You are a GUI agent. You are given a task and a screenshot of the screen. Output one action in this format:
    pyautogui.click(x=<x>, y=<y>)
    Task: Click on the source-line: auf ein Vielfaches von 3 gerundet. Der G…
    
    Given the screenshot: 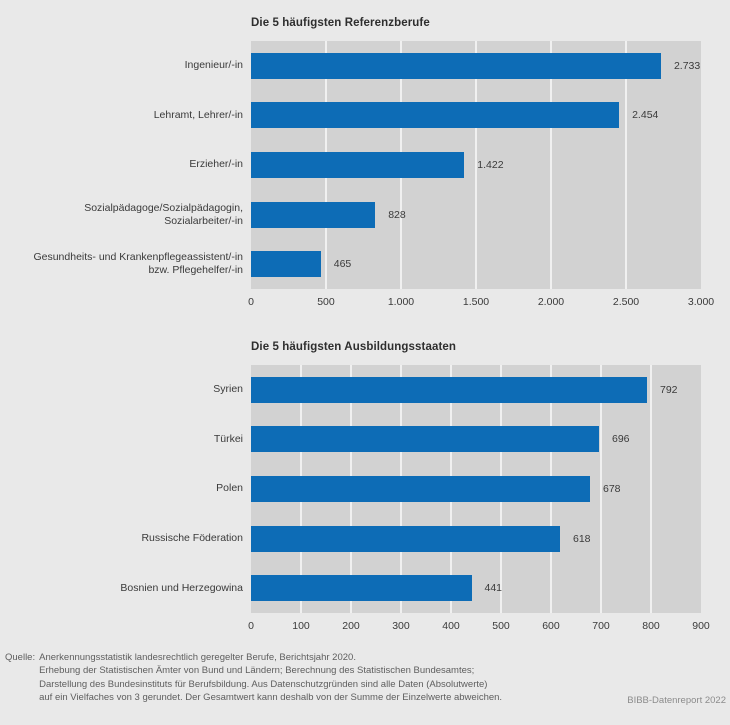 What is the action you would take?
    pyautogui.click(x=271, y=698)
    